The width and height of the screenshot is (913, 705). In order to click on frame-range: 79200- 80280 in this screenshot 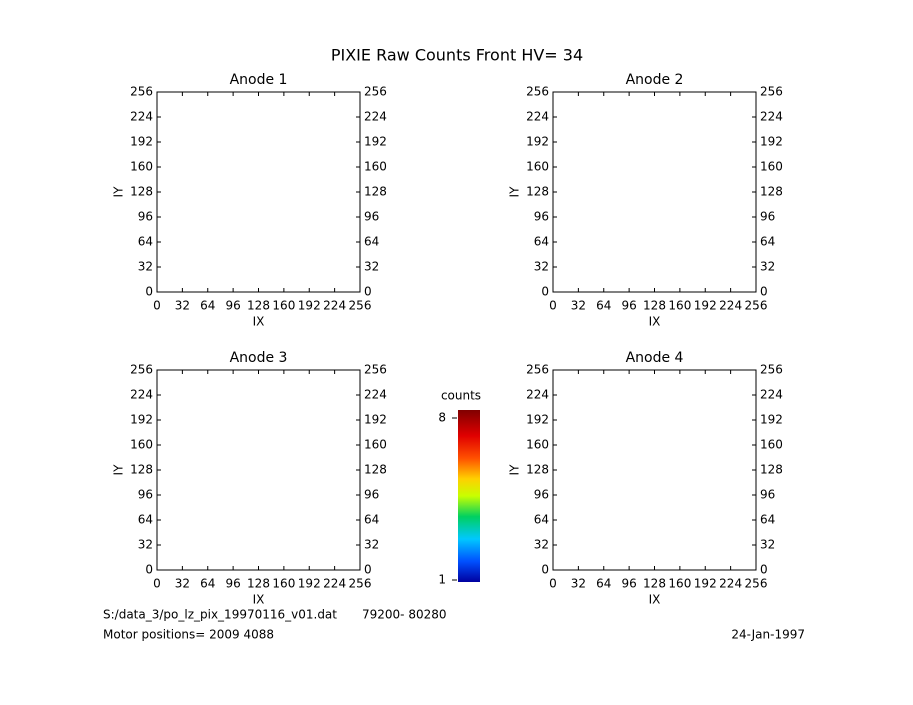, I will do `click(404, 615)`.